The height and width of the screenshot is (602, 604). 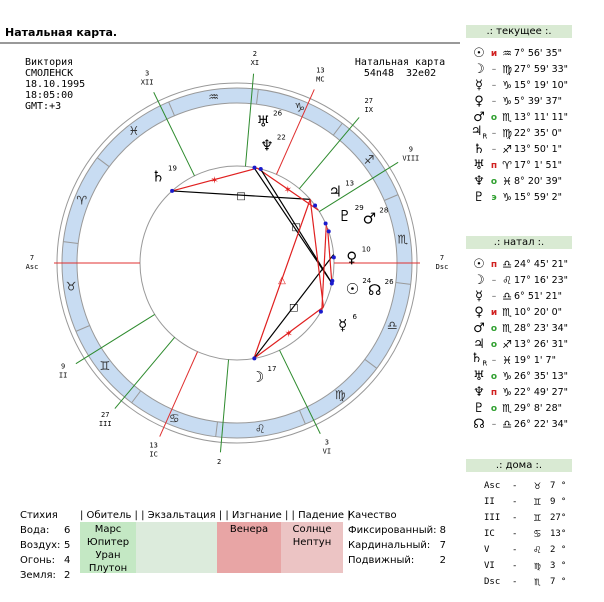 I want to click on zodiac-sign-icon: ♓, so click(x=133, y=131).